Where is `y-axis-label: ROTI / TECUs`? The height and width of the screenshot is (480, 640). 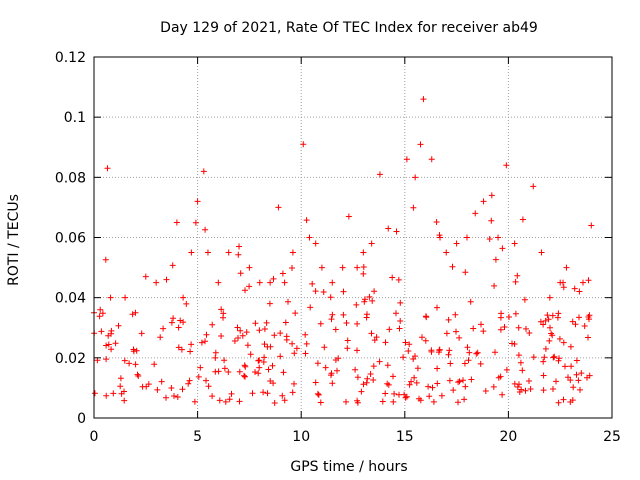 y-axis-label: ROTI / TECUs is located at coordinates (14, 240).